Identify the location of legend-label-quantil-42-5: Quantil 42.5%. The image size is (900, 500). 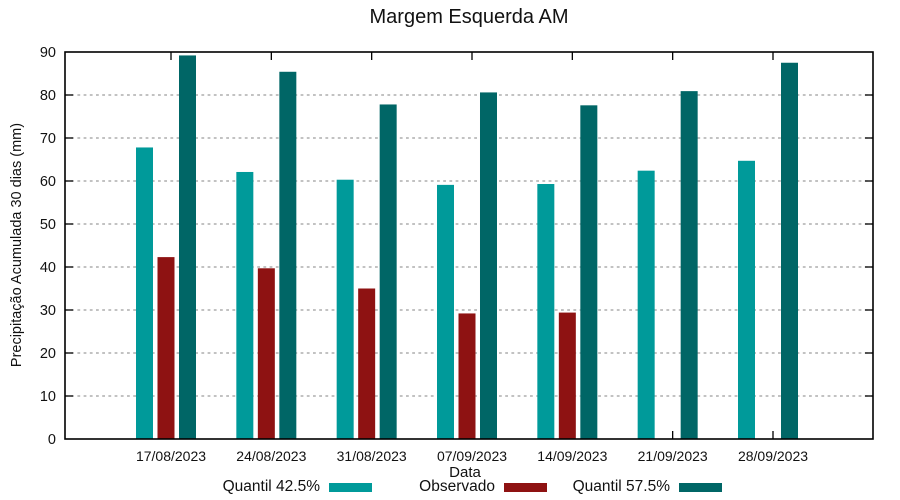
(271, 486).